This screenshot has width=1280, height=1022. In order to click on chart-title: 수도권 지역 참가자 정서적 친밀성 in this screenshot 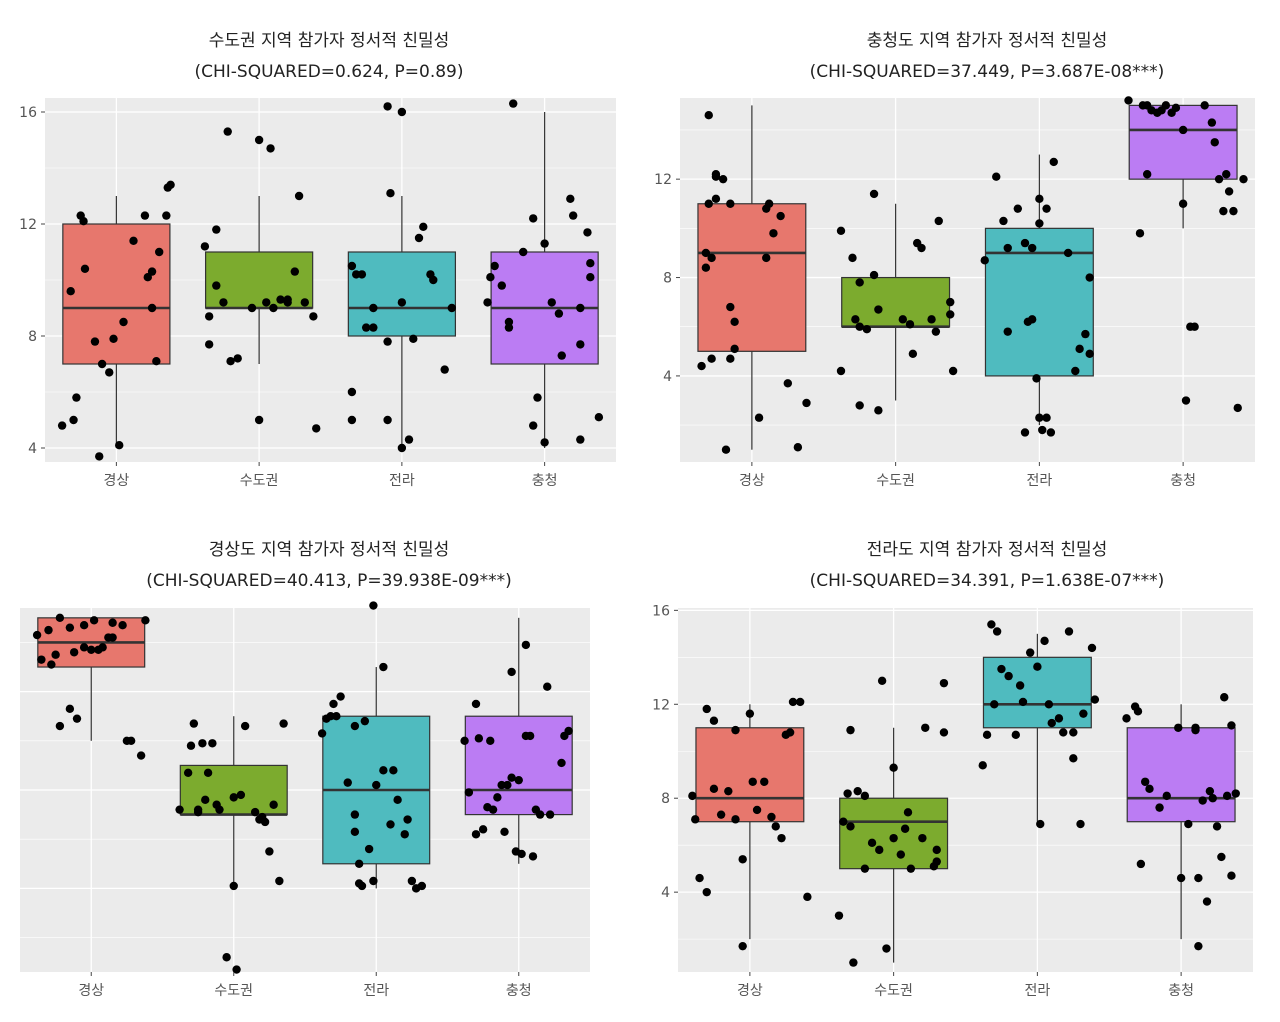, I will do `click(329, 41)`.